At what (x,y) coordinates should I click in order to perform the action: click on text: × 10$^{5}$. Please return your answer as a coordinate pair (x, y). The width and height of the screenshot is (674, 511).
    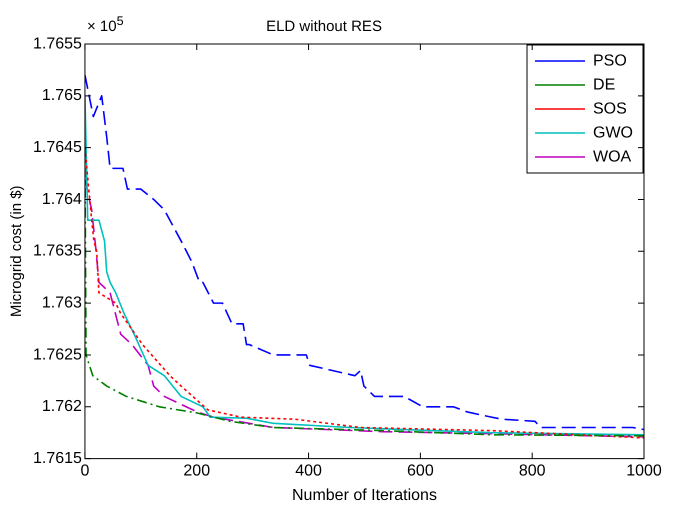
    Looking at the image, I should click on (105, 24).